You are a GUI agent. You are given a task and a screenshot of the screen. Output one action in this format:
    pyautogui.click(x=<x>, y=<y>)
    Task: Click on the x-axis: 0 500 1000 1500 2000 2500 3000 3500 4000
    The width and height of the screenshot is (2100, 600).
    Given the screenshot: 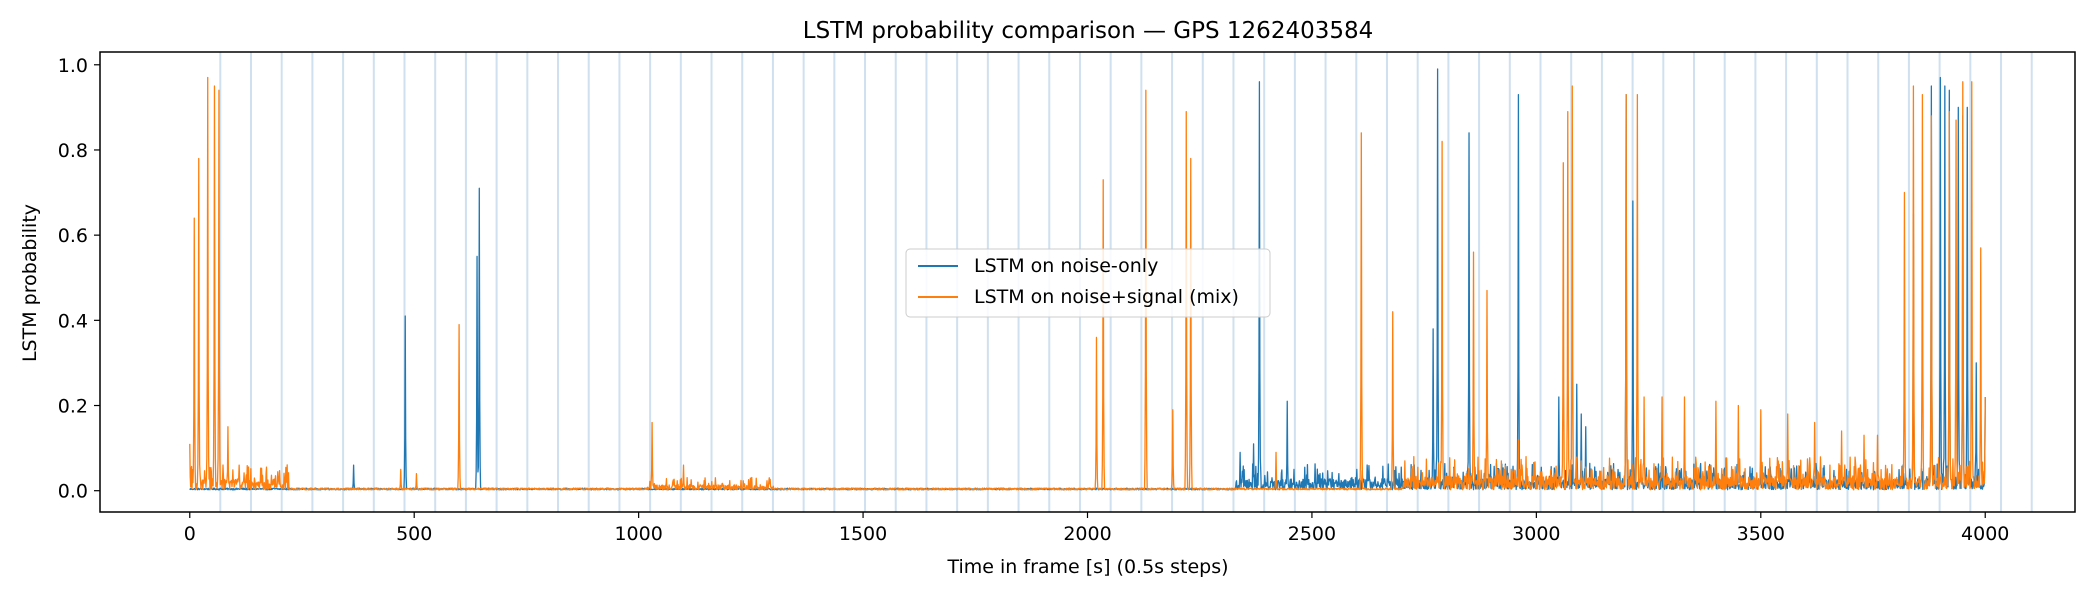 What is the action you would take?
    pyautogui.click(x=1096, y=528)
    